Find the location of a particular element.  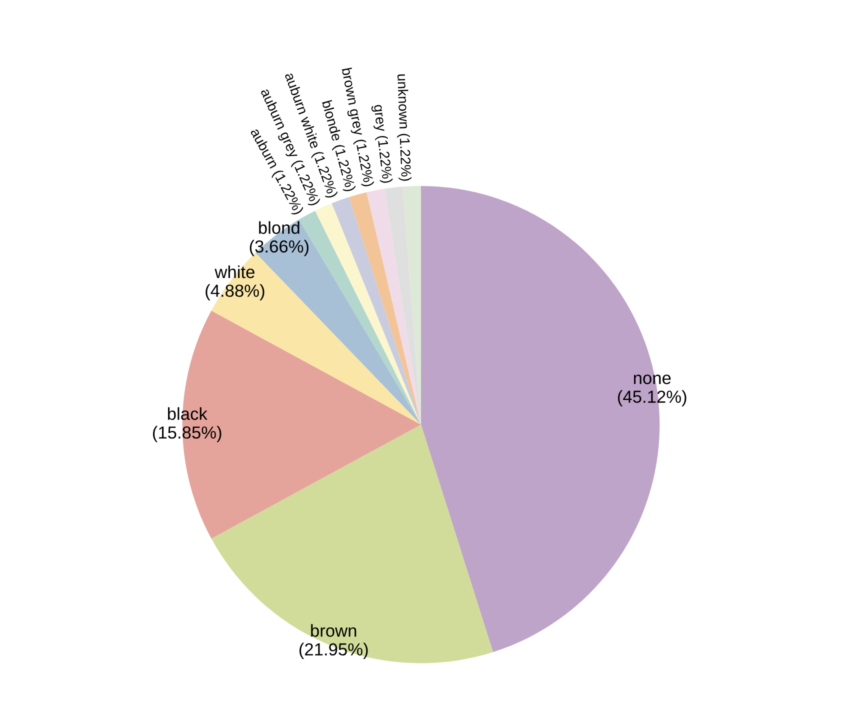

slice-label: unknown (1.22%) is located at coordinates (403, 127).